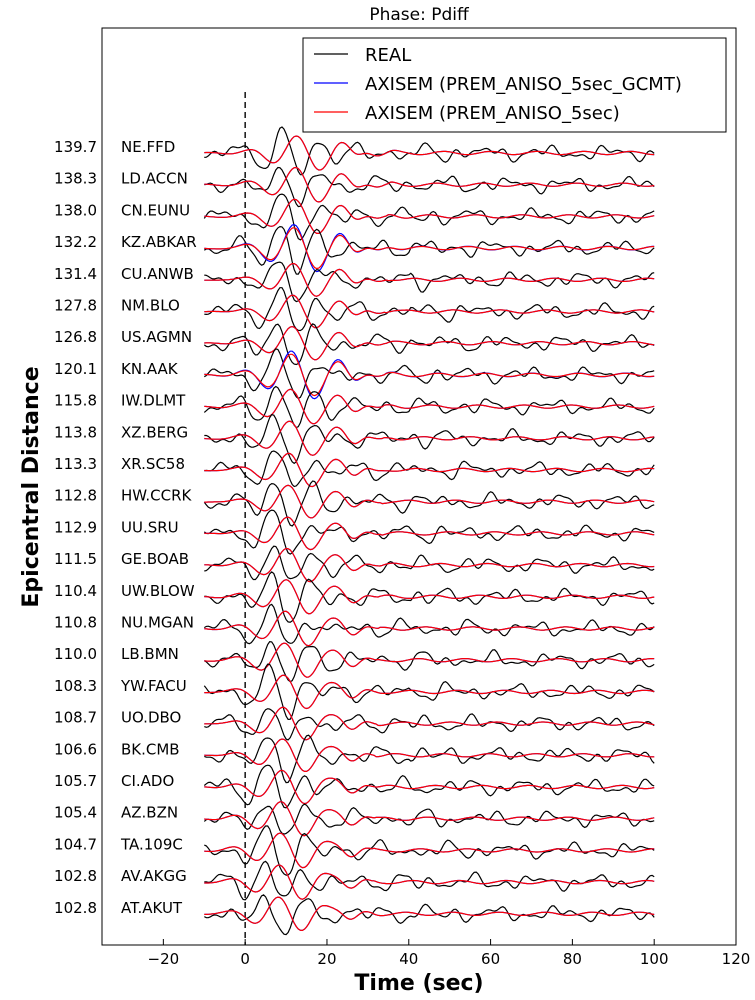  I want to click on station-label: BK.CMB, so click(150, 749).